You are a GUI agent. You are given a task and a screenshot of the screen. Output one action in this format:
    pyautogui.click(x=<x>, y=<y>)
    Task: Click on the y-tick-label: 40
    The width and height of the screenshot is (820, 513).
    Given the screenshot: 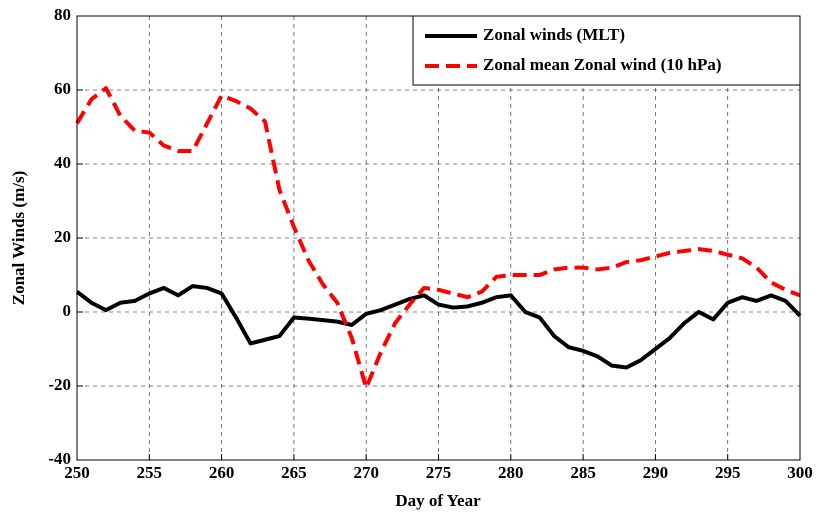 What is the action you would take?
    pyautogui.click(x=62, y=162)
    